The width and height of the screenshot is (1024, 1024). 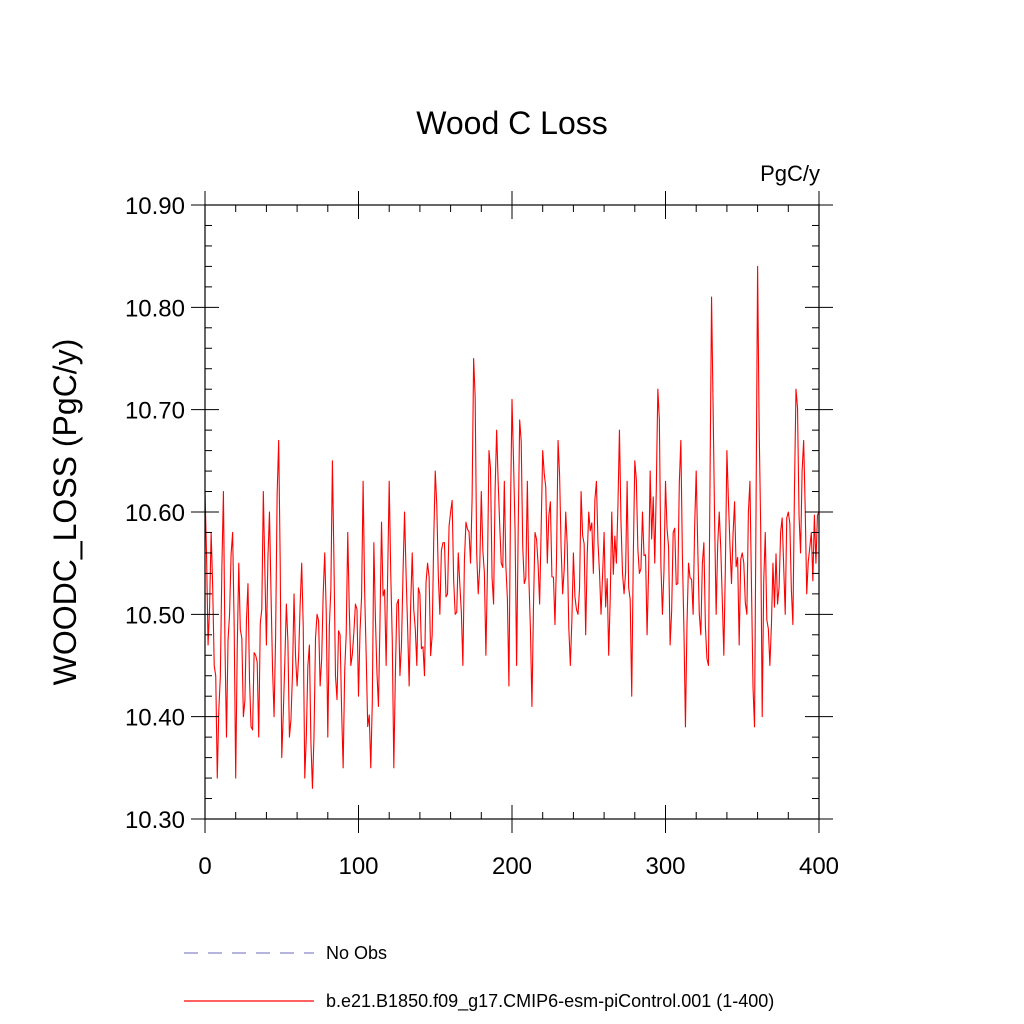 I want to click on legend-label-no-obs: No Obs, so click(x=356, y=953).